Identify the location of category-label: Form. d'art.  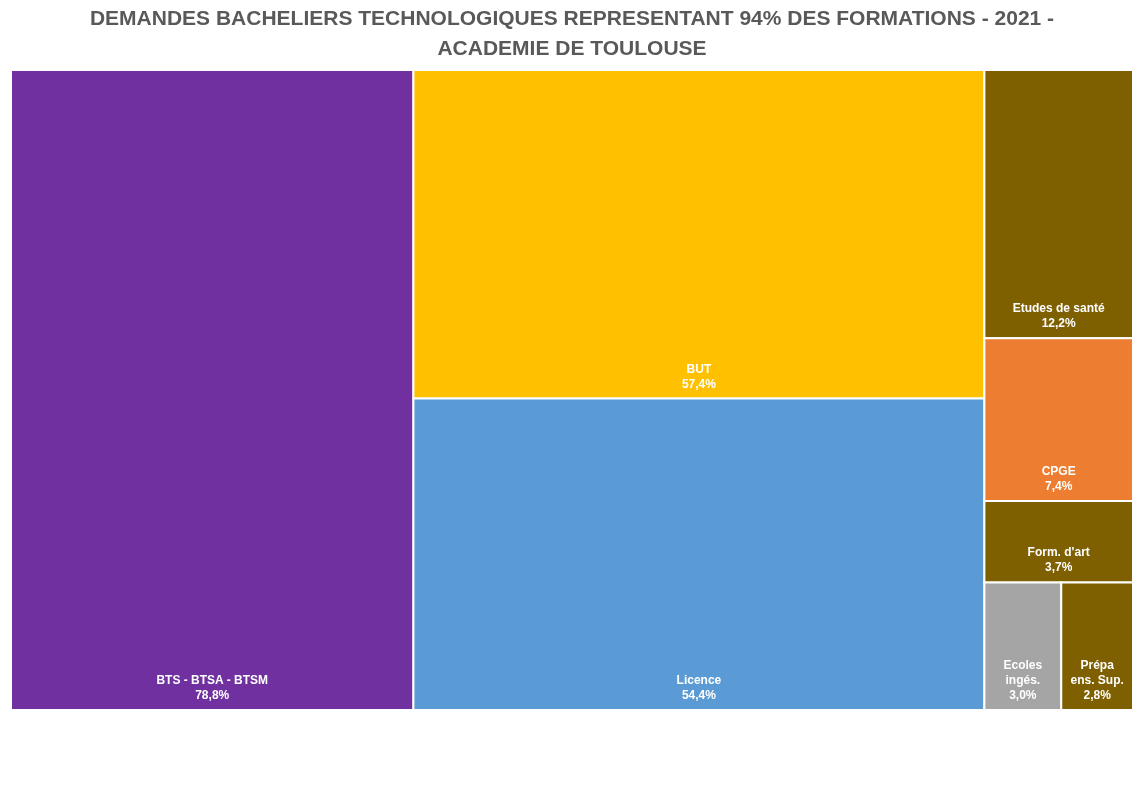
(1058, 552).